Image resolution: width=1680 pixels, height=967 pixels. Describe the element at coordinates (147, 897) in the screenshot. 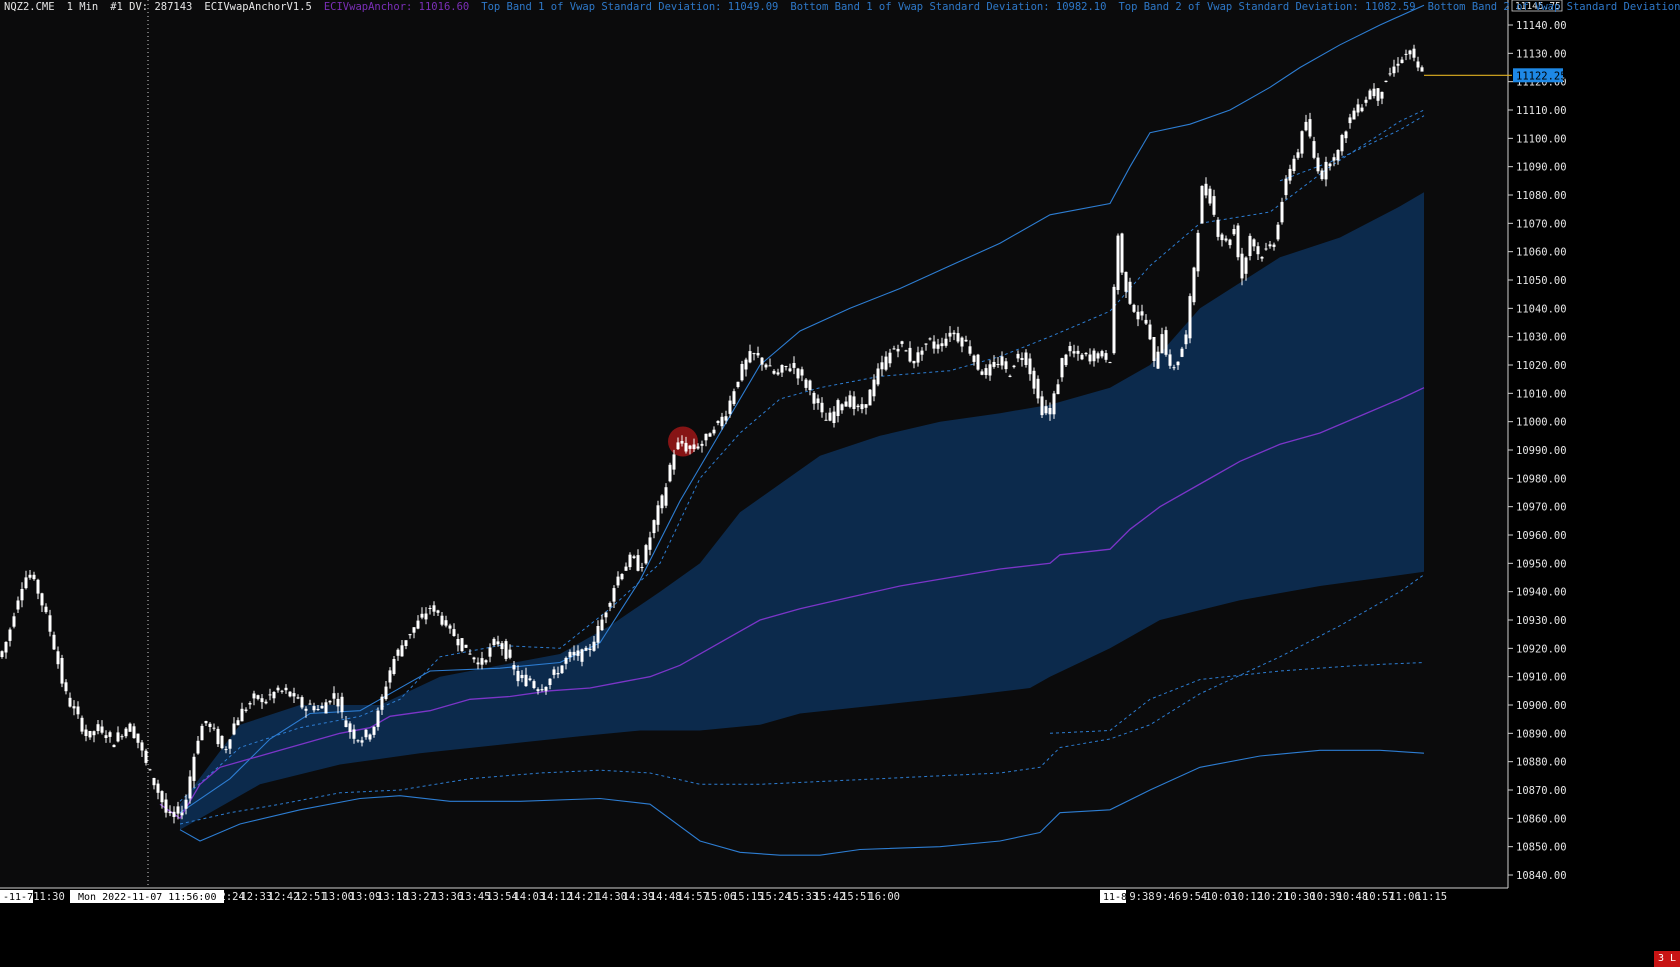

I see `cursor-date-label: Mon 2022-11-07 11:56:00` at that location.